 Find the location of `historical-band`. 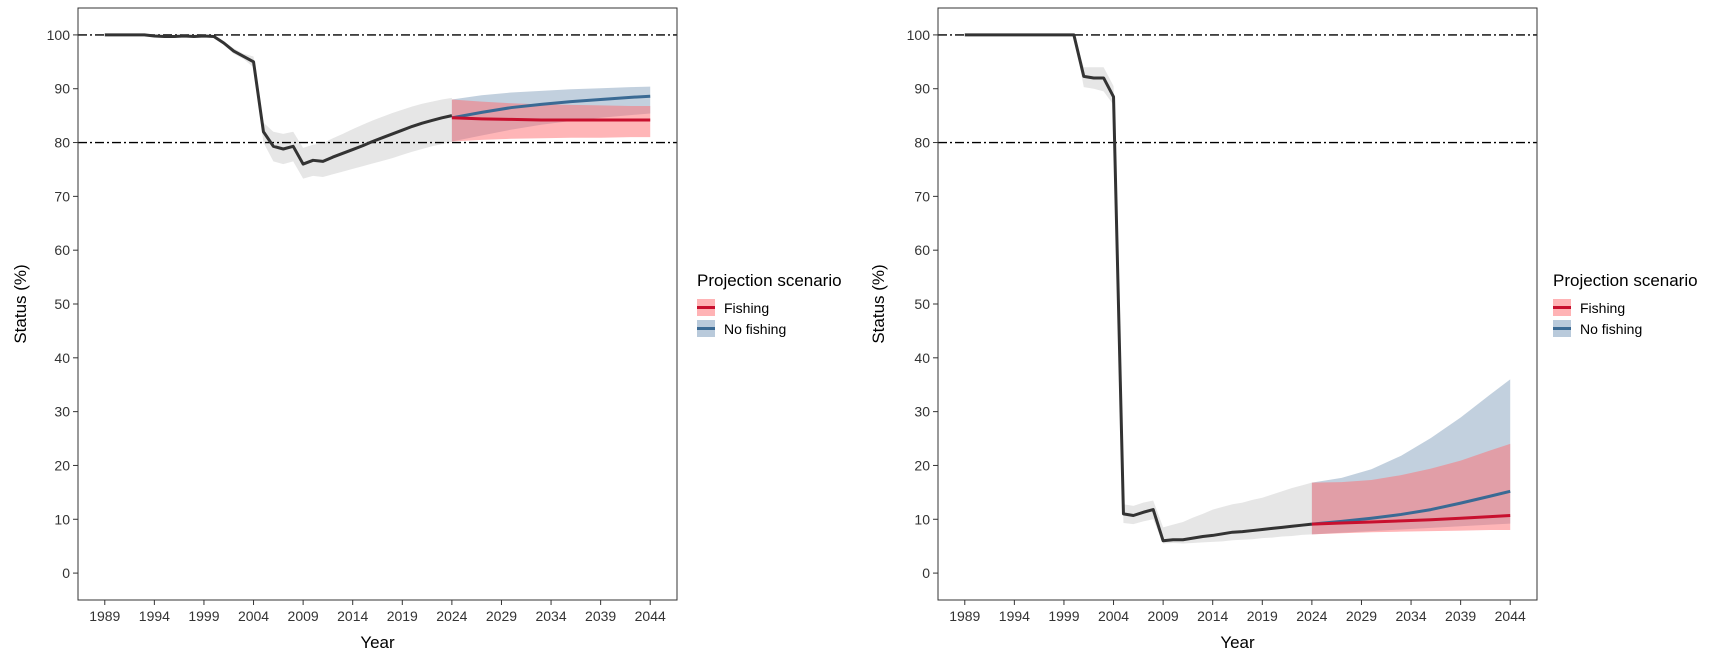

historical-band is located at coordinates (278, 106).